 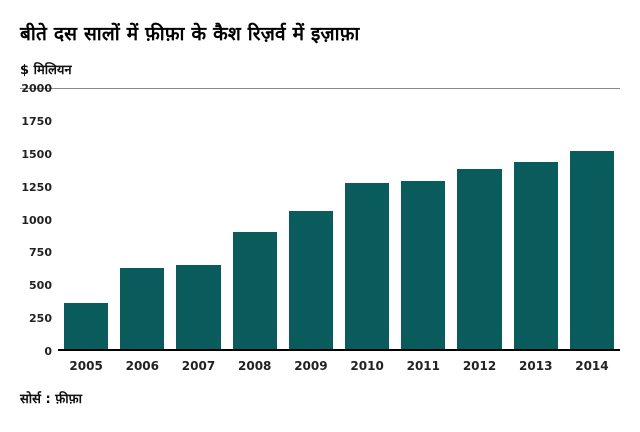 I want to click on y-axis-tick-label: 0, so click(x=48, y=352).